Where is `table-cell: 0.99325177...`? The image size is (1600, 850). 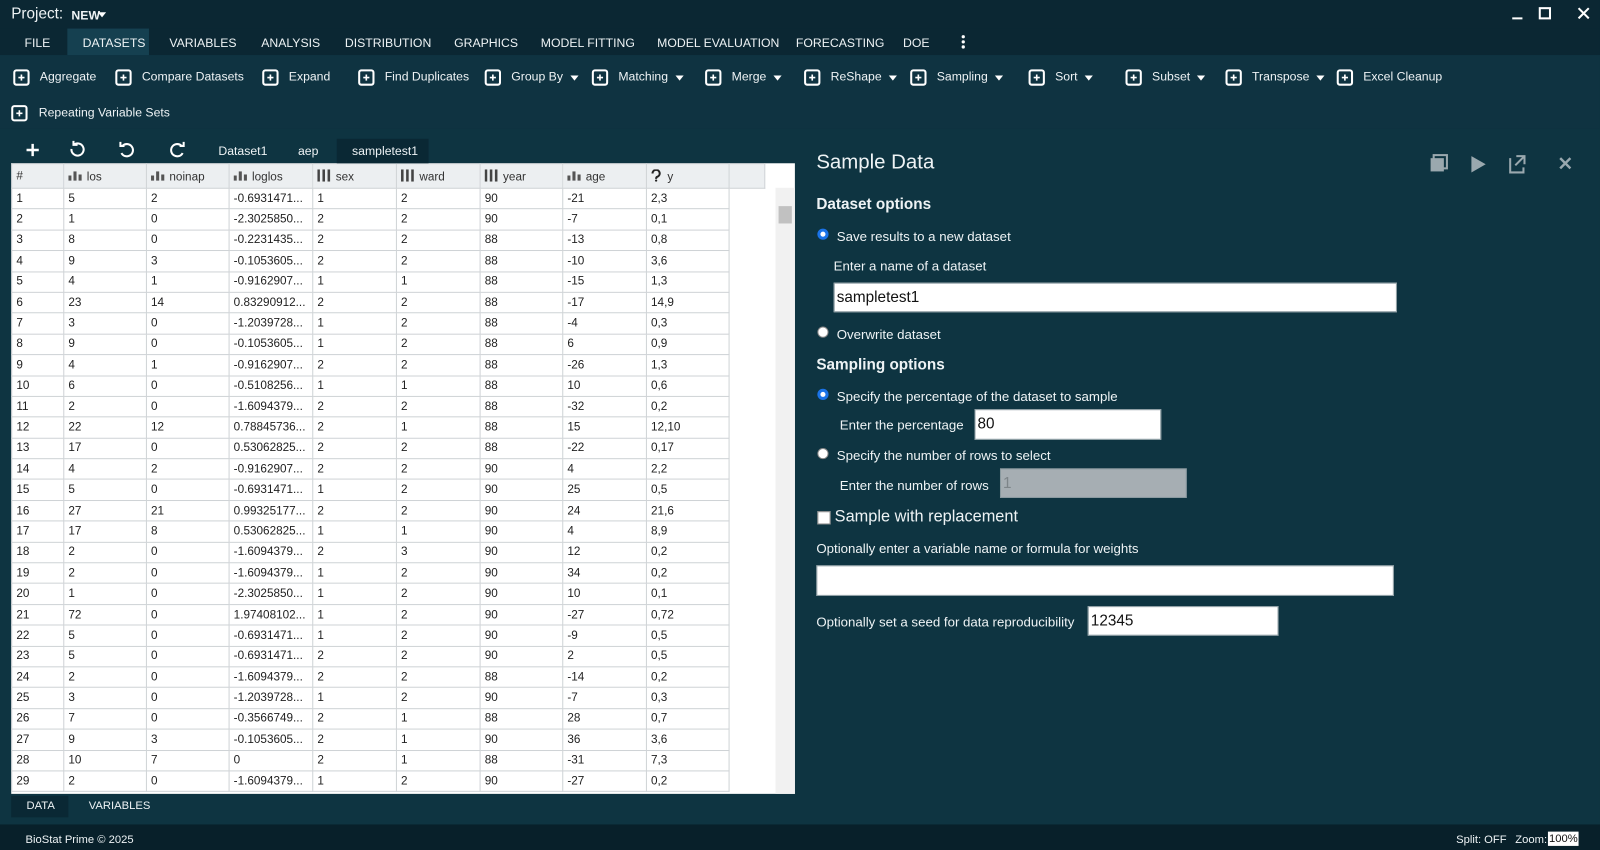
table-cell: 0.99325177... is located at coordinates (271, 510).